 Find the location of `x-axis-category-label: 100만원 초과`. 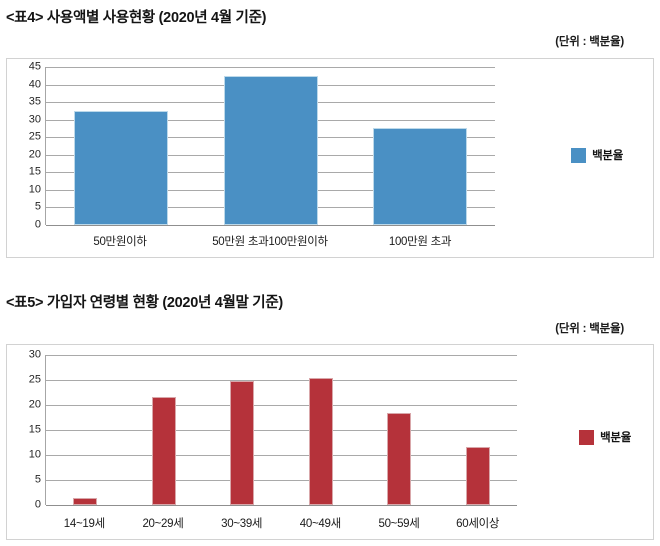

x-axis-category-label: 100만원 초과 is located at coordinates (420, 242).